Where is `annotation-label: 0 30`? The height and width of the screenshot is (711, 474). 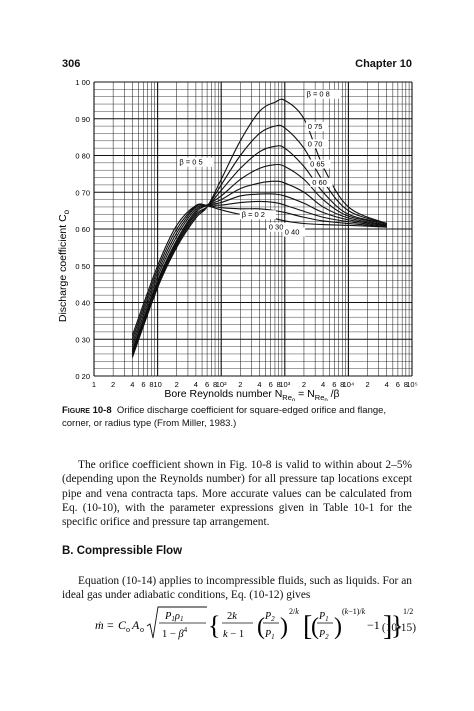
annotation-label: 0 30 is located at coordinates (276, 227).